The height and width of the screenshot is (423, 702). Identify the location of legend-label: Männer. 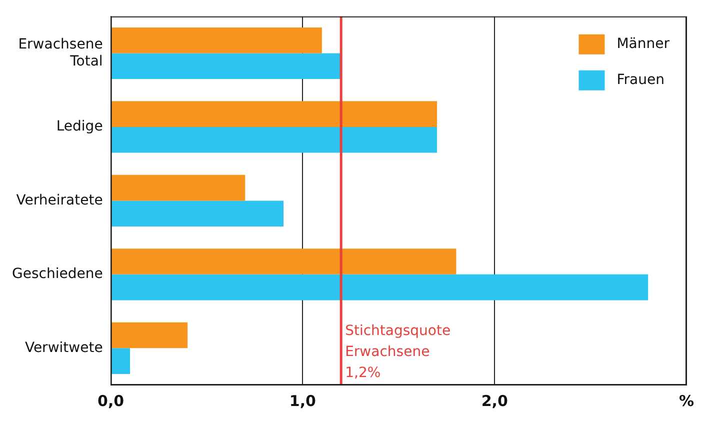
(643, 44).